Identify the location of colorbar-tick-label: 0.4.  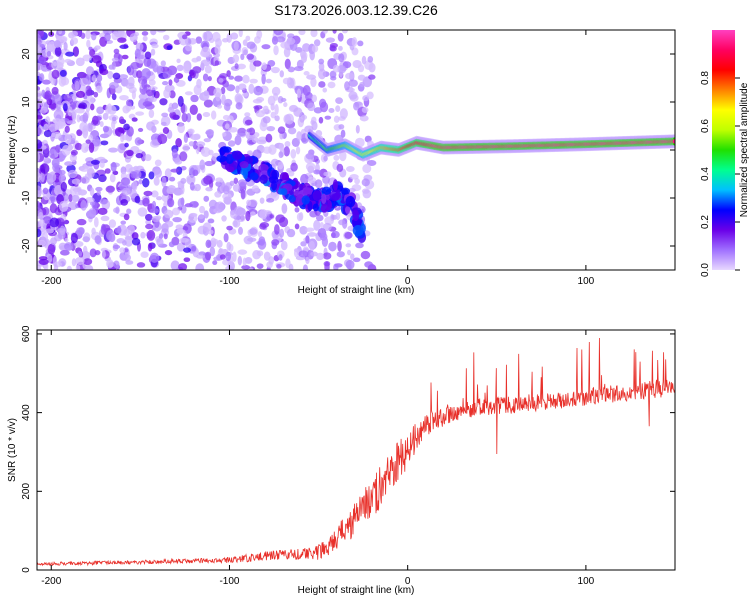
(705, 174).